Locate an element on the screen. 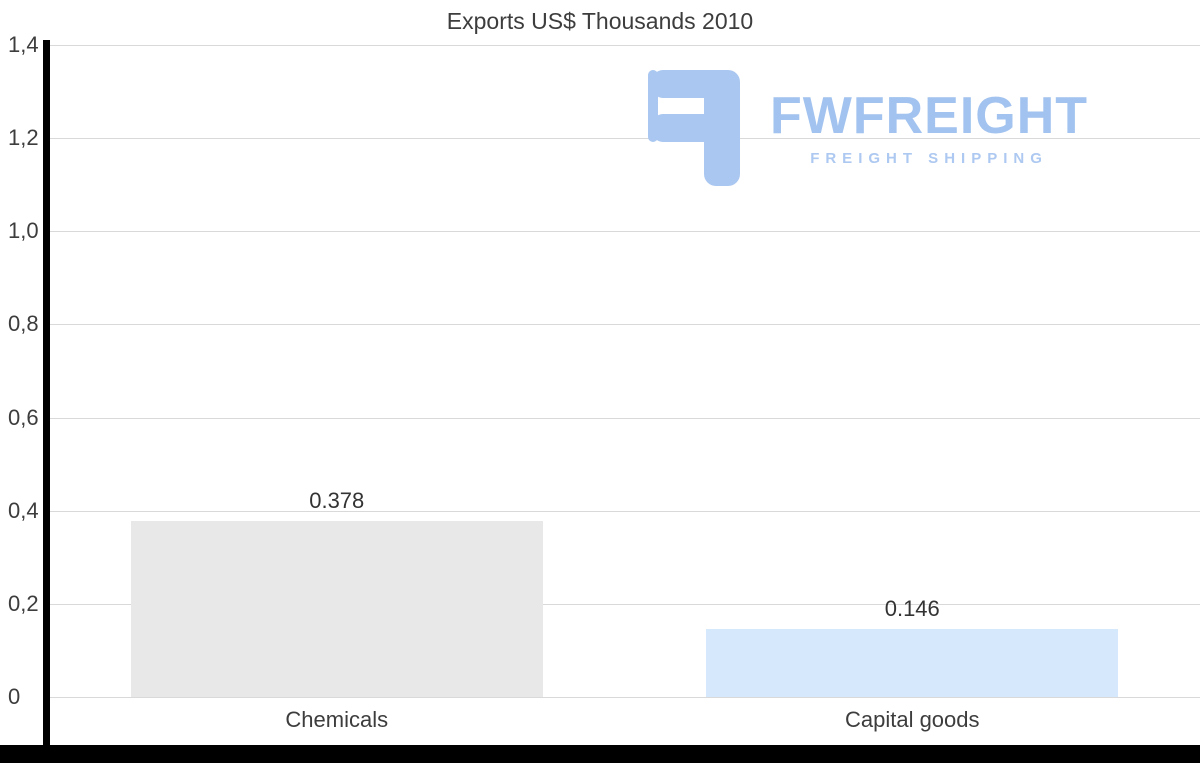 The height and width of the screenshot is (763, 1200). bar-value-label: 0.378 is located at coordinates (337, 500).